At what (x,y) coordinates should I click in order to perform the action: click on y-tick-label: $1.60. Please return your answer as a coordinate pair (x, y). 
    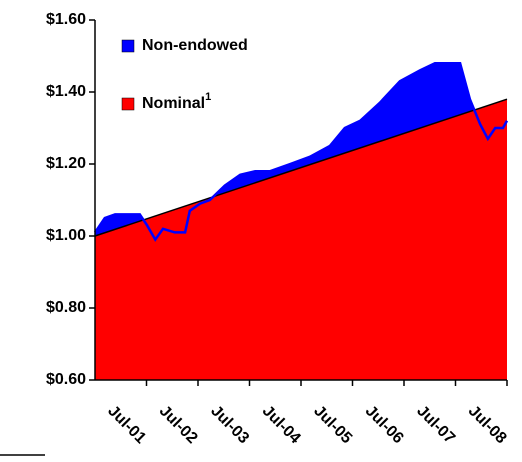
    Looking at the image, I should click on (66, 19).